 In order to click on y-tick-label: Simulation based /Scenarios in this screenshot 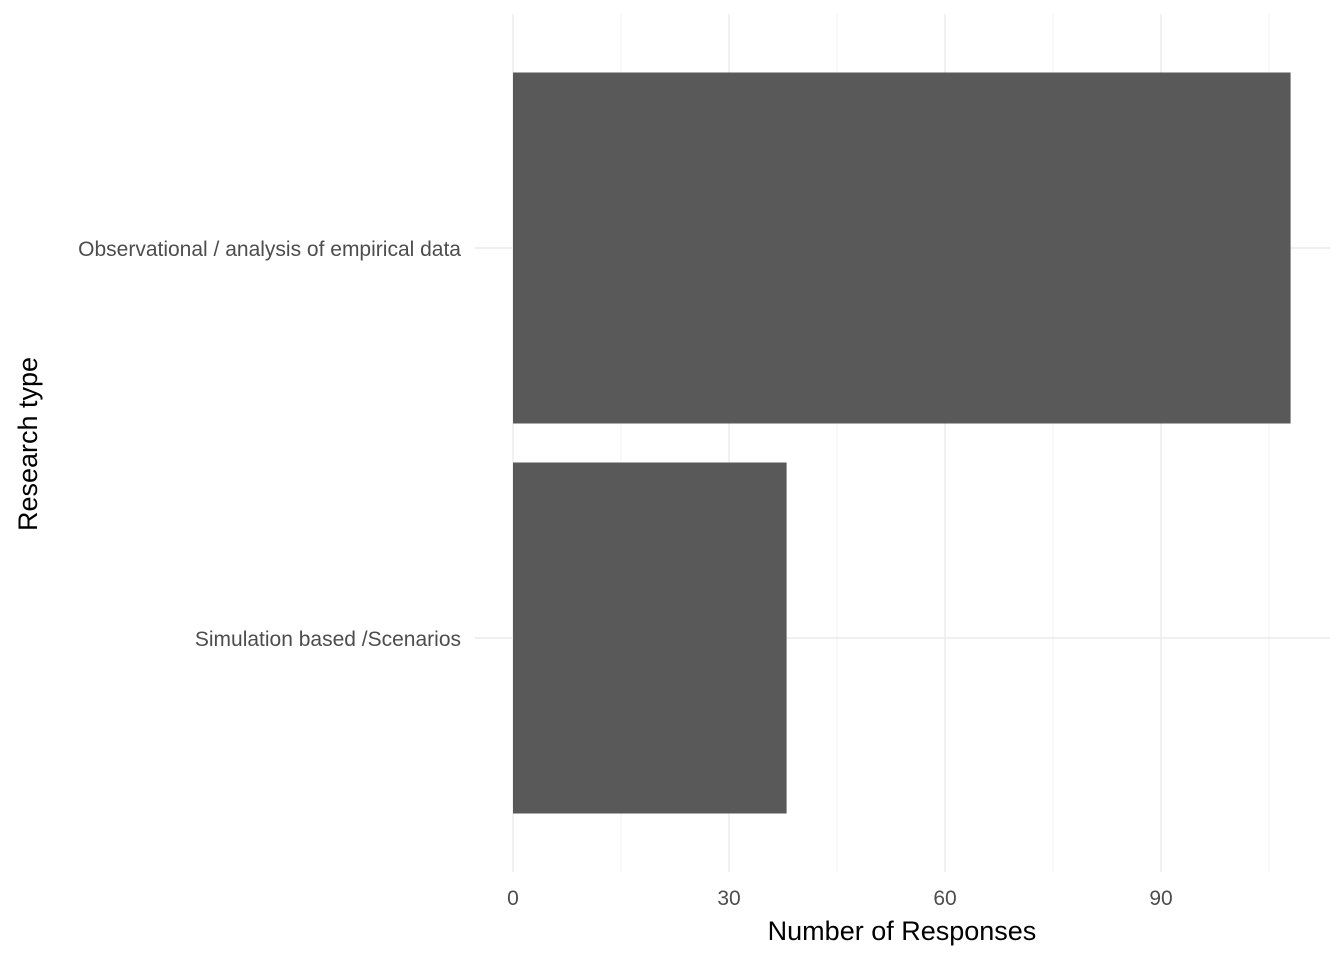, I will do `click(328, 639)`.